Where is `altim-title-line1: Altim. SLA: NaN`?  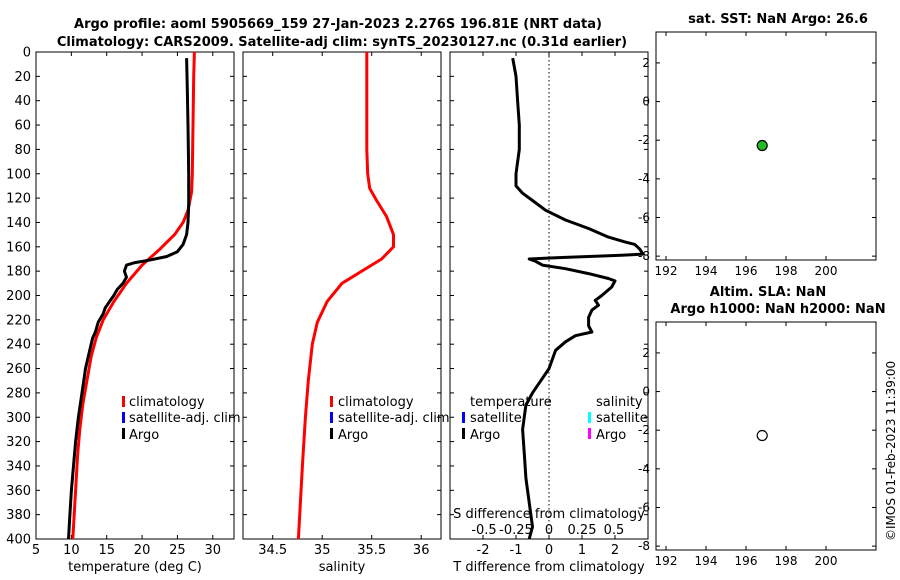 altim-title-line1: Altim. SLA: NaN is located at coordinates (768, 292).